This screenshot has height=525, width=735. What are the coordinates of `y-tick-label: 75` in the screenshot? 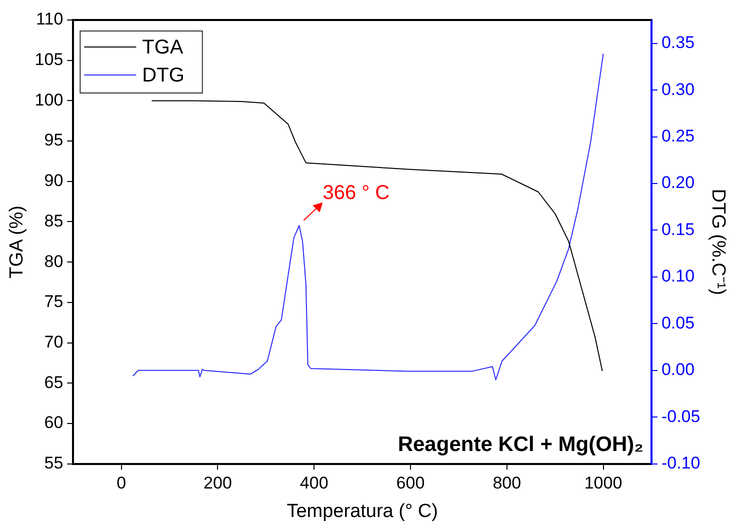 It's located at (54, 302).